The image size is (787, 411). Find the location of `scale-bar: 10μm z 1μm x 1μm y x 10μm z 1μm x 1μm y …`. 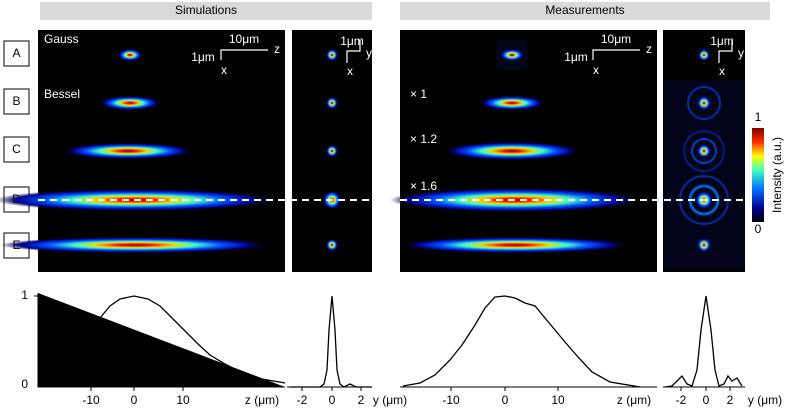

scale-bar: 10μm z 1μm x 1μm y x 10μm z 1μm x 1μm y … is located at coordinates (467, 55).